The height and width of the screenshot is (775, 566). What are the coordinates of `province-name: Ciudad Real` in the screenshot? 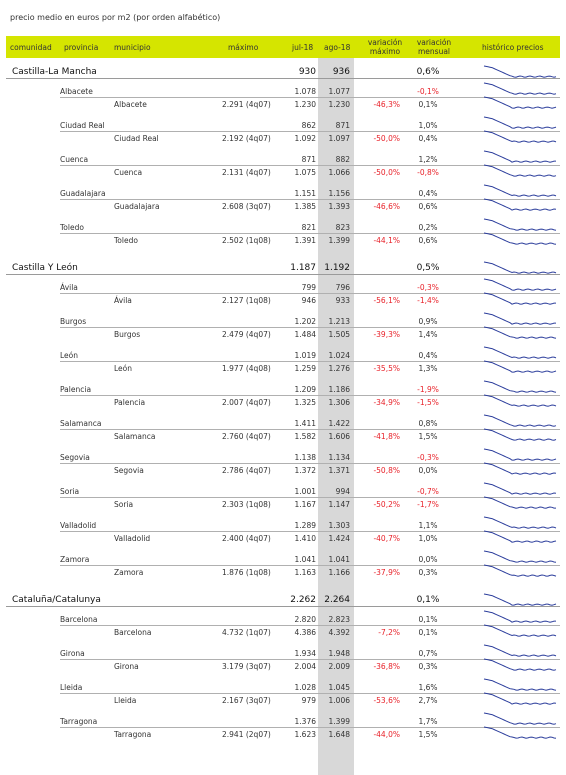 It's located at (82, 125).